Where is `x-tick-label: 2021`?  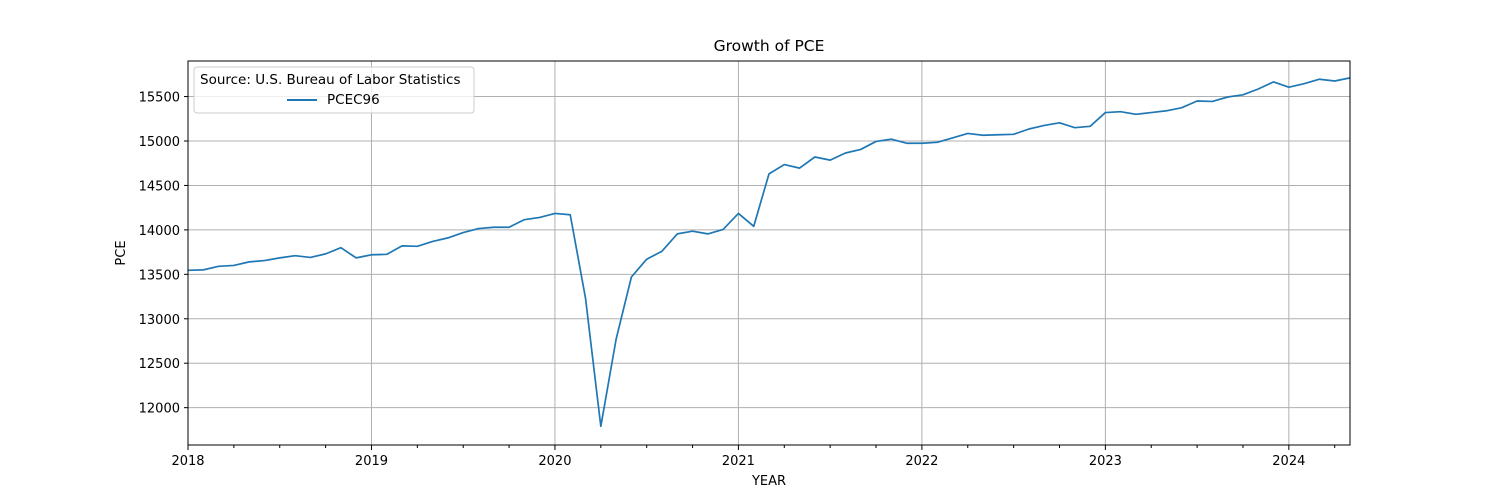
x-tick-label: 2021 is located at coordinates (738, 461).